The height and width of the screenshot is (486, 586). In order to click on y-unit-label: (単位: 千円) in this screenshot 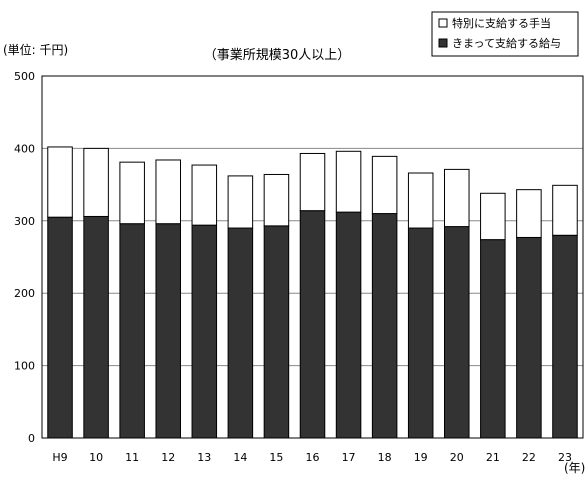, I will do `click(35, 49)`.